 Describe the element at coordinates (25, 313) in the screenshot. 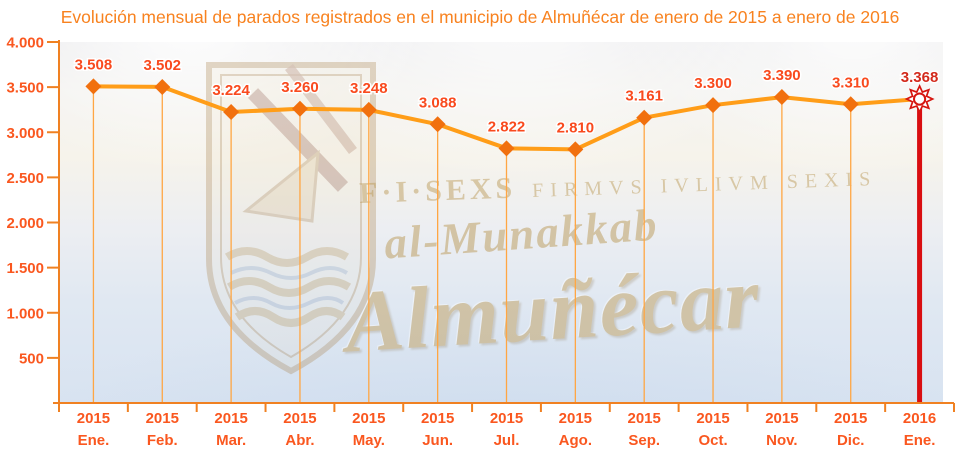

I see `y-tick-label: 1.000` at that location.